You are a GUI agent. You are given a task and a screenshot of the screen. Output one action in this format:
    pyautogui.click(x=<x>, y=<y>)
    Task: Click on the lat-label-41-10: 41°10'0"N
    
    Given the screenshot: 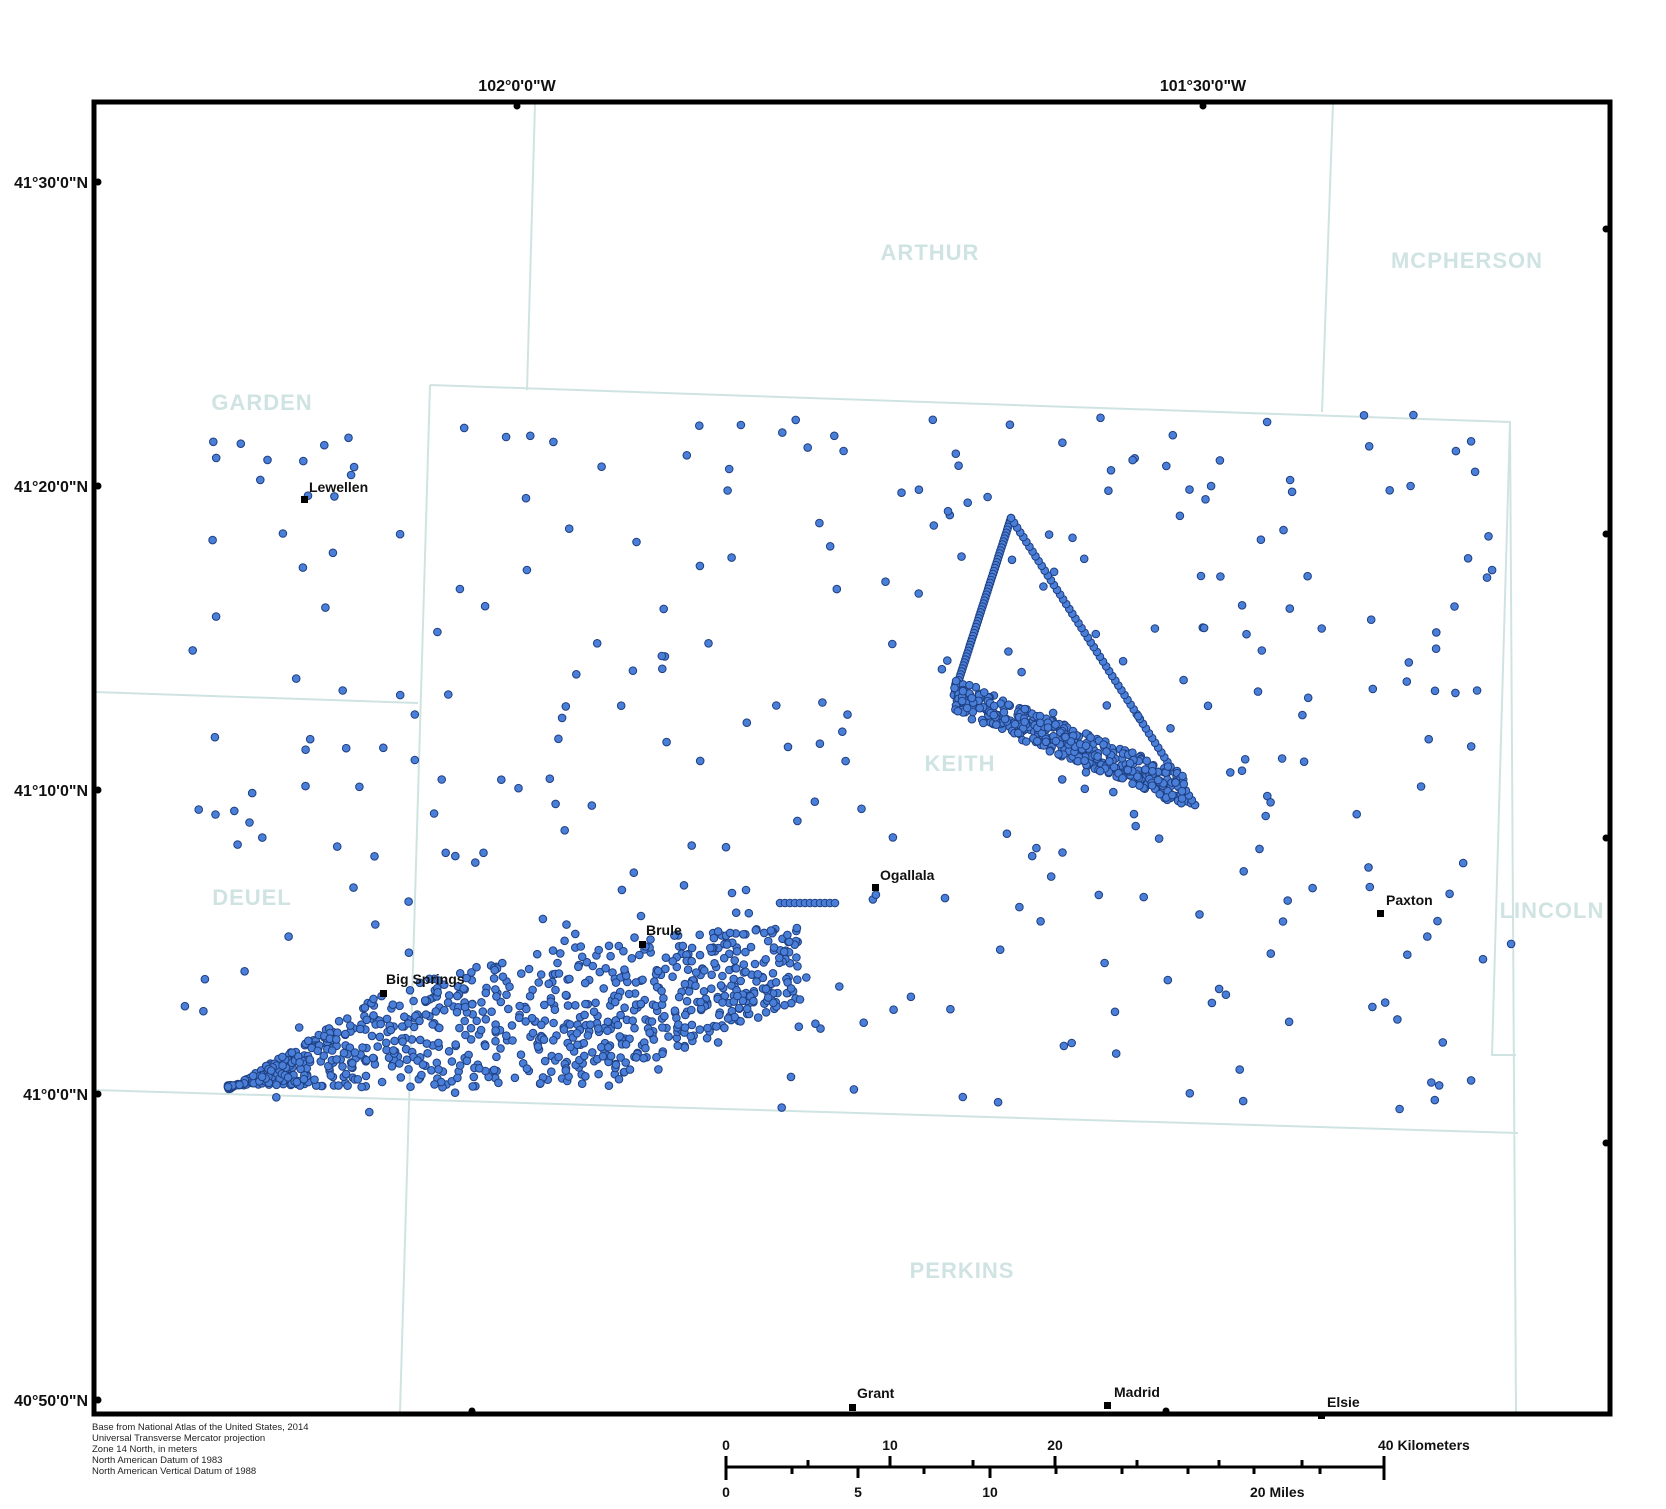 What is the action you would take?
    pyautogui.click(x=51, y=791)
    